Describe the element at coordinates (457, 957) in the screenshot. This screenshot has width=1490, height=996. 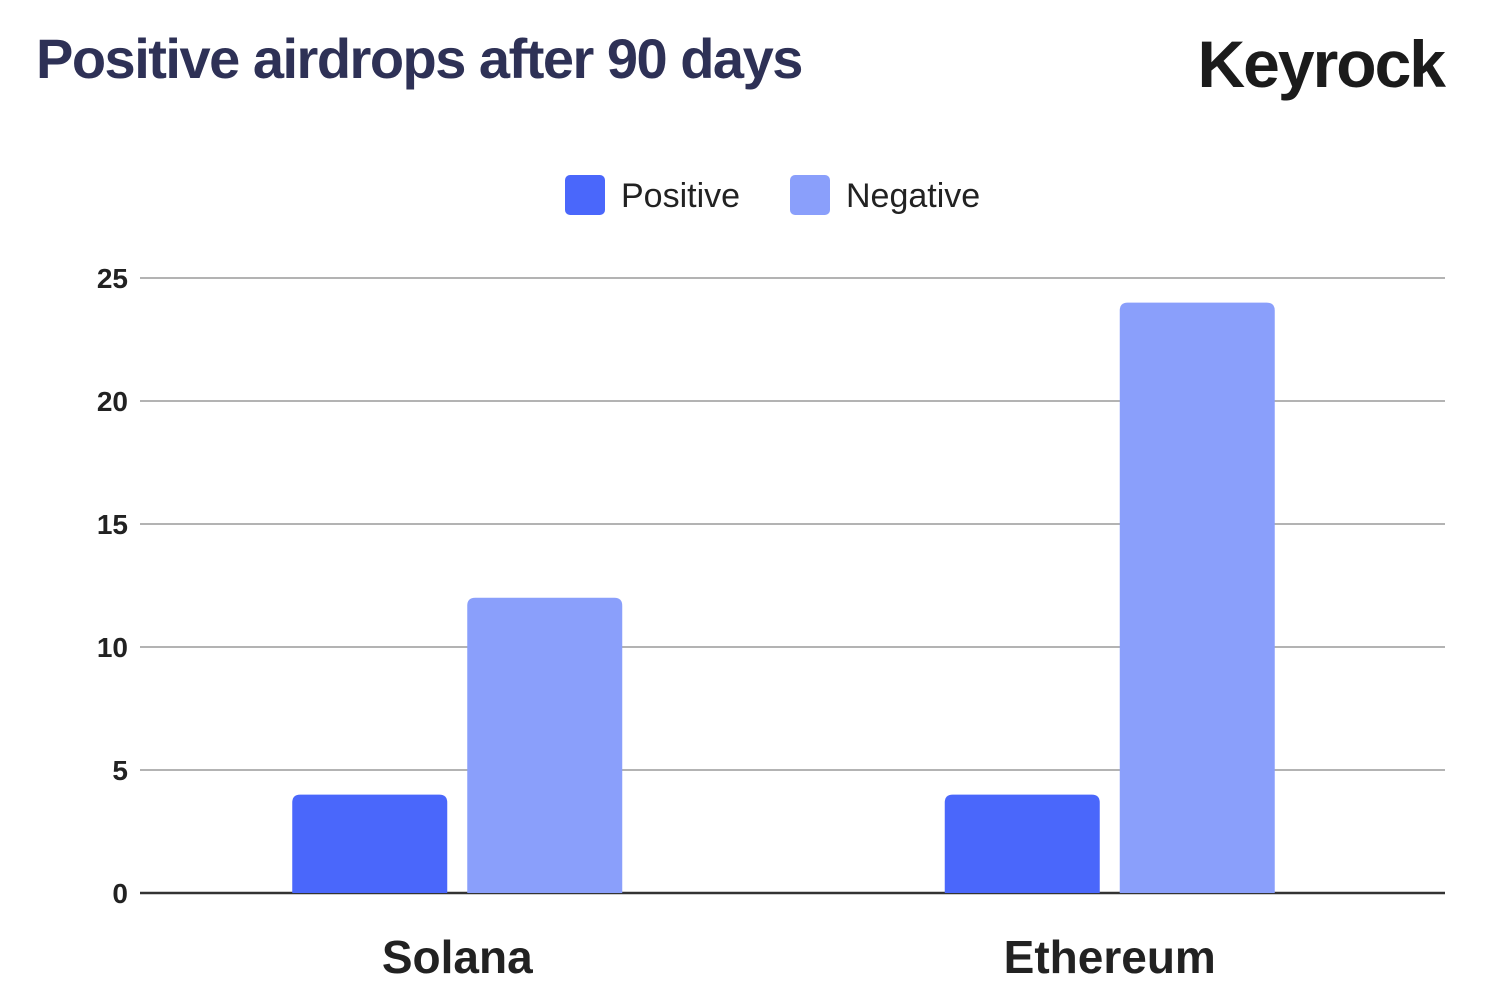
I see `x-category-label: Solana` at that location.